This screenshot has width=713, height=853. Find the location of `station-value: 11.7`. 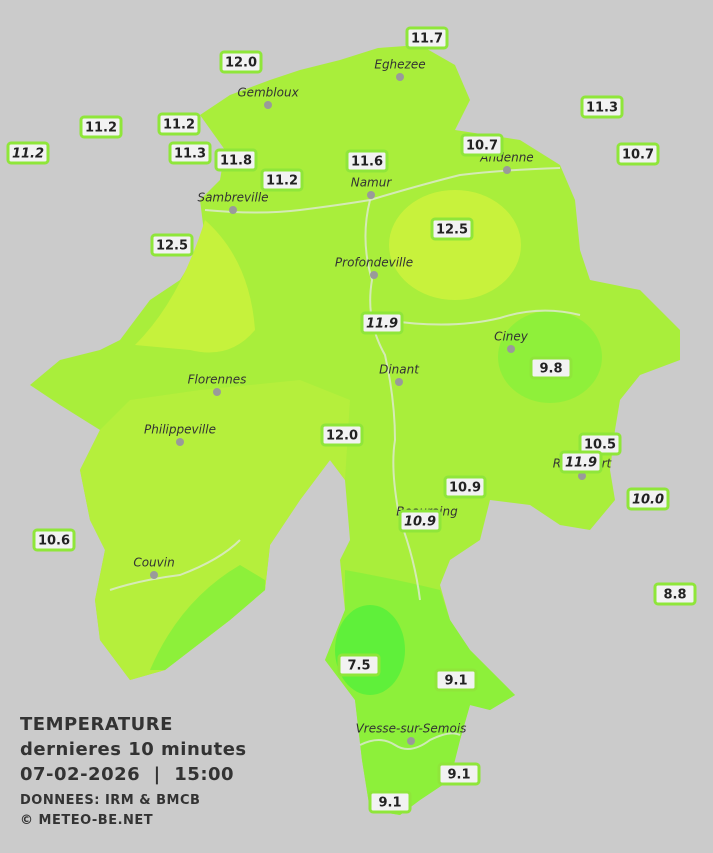

station-value: 11.7 is located at coordinates (427, 39).